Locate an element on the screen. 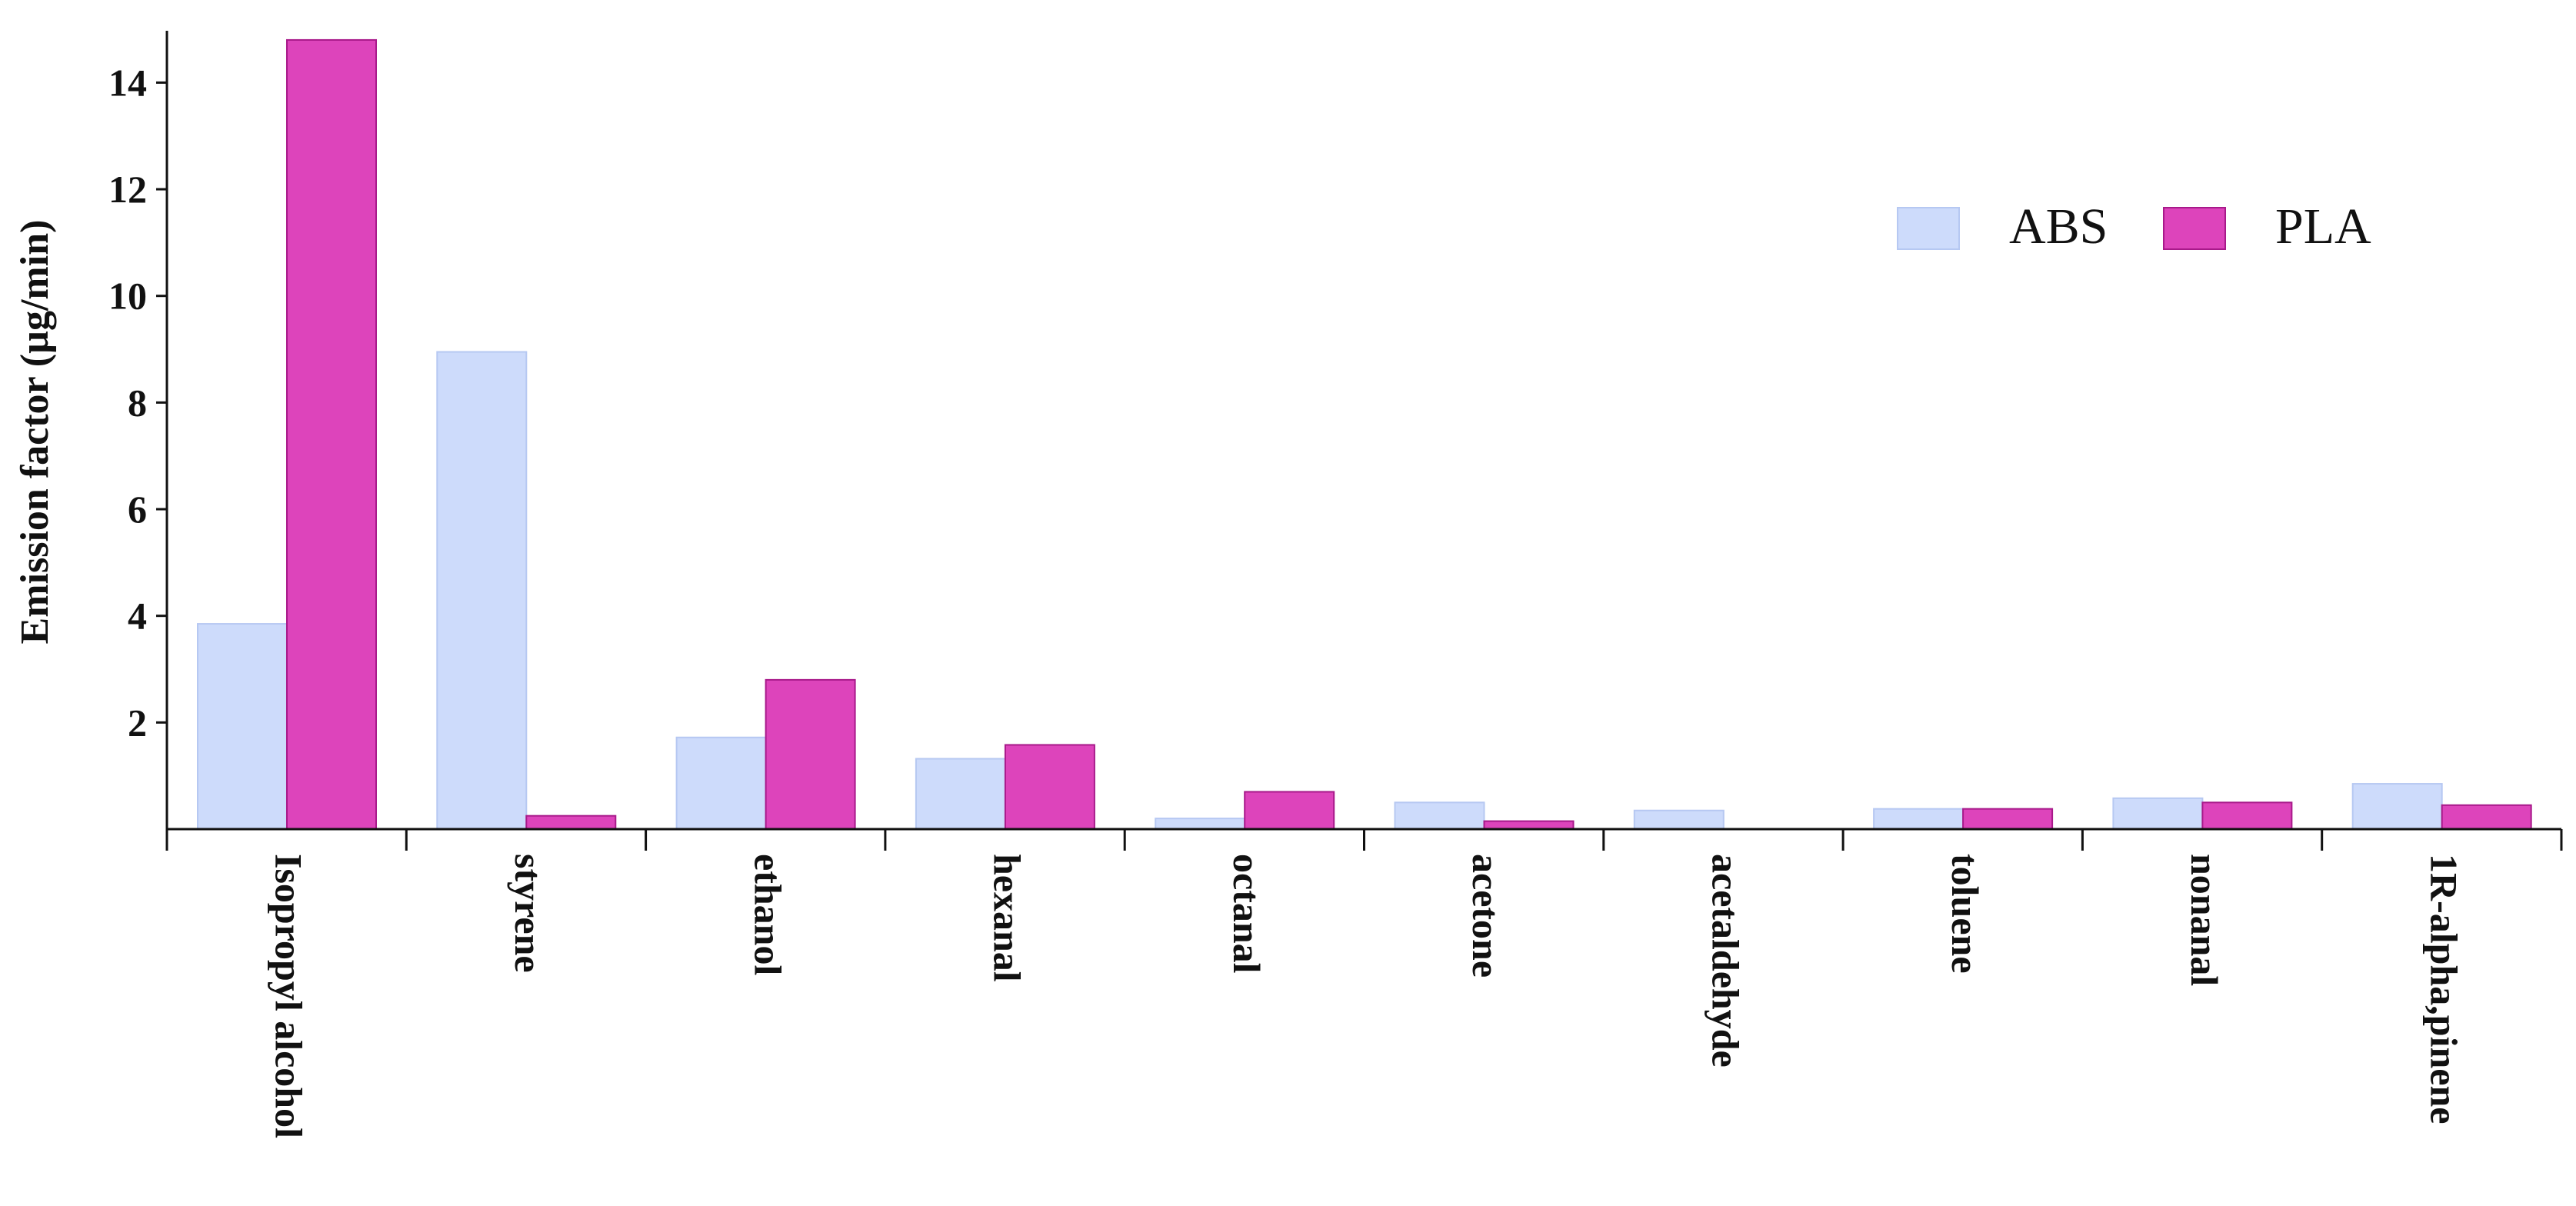 The image size is (2576, 1206). y-tick-label: 14 is located at coordinates (127, 82).